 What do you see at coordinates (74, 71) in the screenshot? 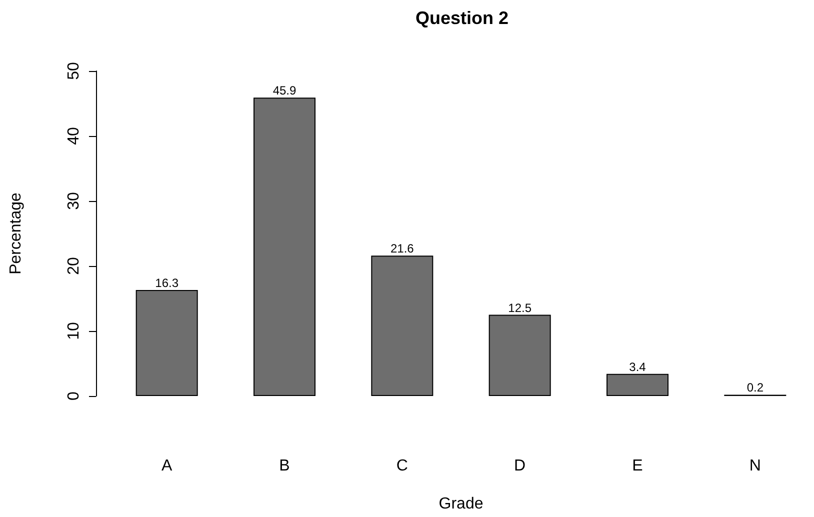
I see `y-tick-label: 50` at bounding box center [74, 71].